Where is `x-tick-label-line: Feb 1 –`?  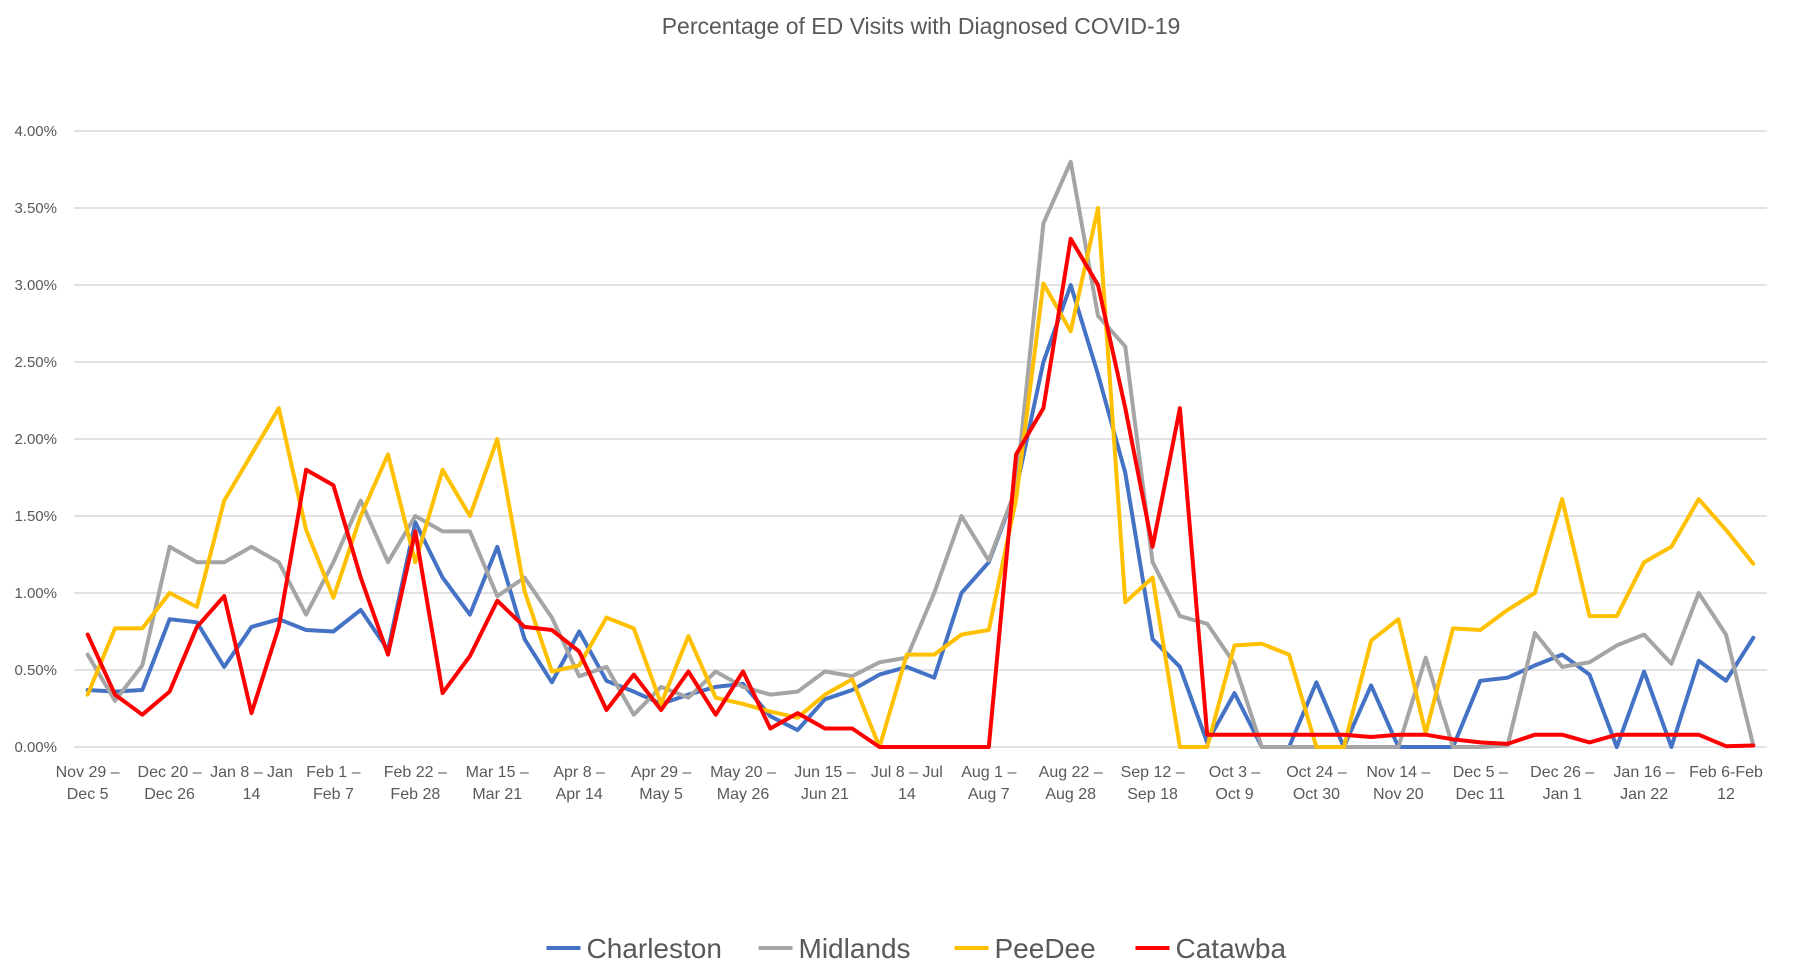 x-tick-label-line: Feb 1 – is located at coordinates (333, 772).